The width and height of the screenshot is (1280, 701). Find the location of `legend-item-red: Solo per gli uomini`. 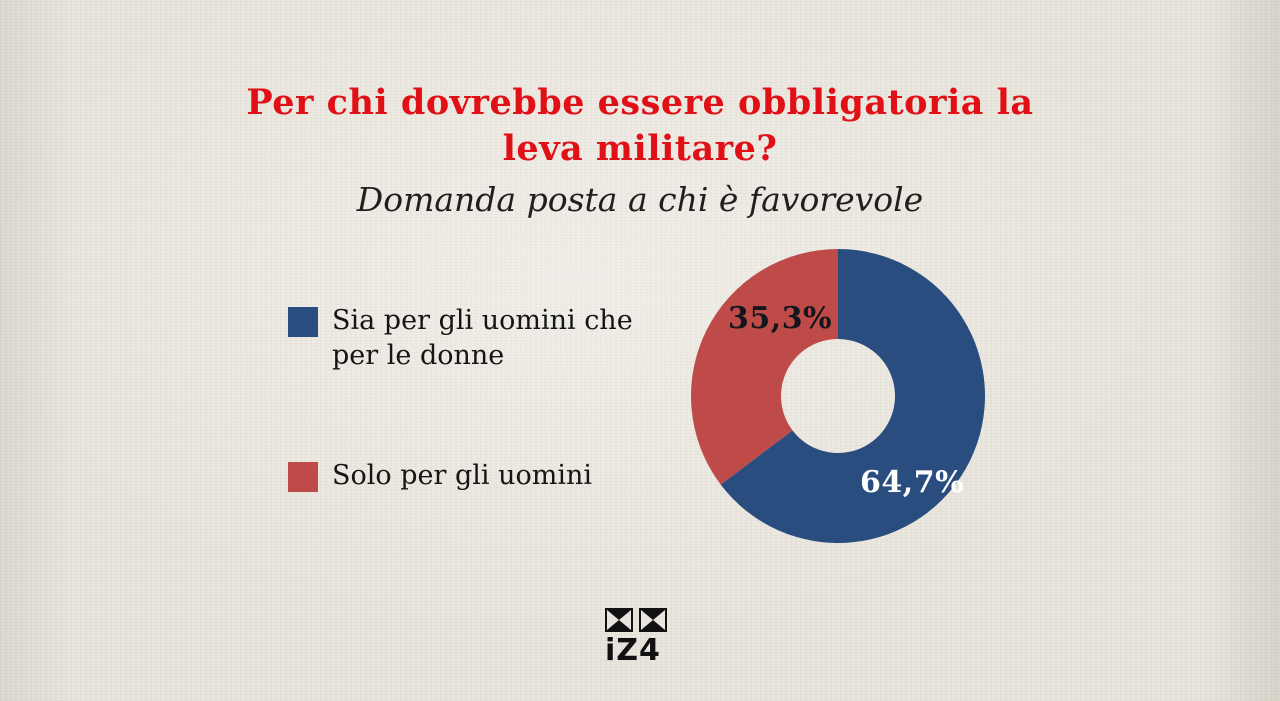

legend-item-red: Solo per gli uomini is located at coordinates (465, 475).